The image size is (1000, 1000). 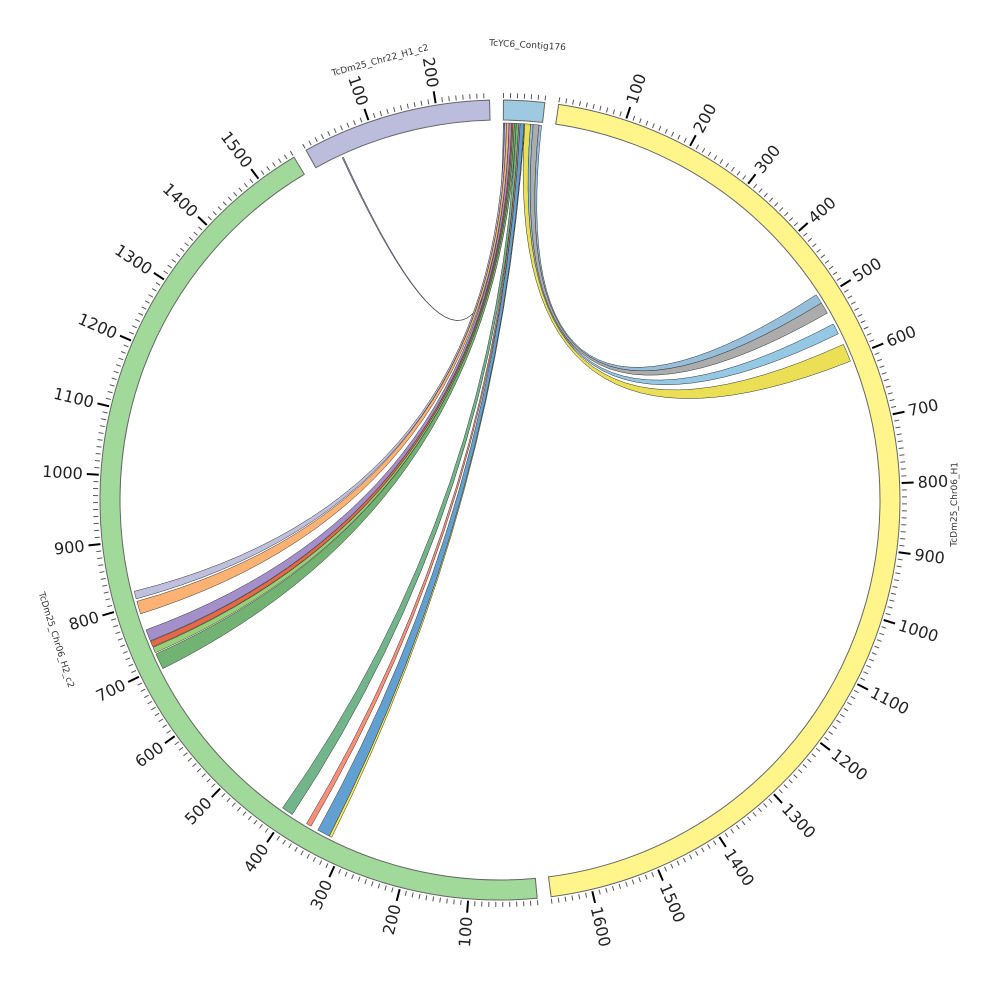 What do you see at coordinates (321, 895) in the screenshot?
I see `tick-label: 300` at bounding box center [321, 895].